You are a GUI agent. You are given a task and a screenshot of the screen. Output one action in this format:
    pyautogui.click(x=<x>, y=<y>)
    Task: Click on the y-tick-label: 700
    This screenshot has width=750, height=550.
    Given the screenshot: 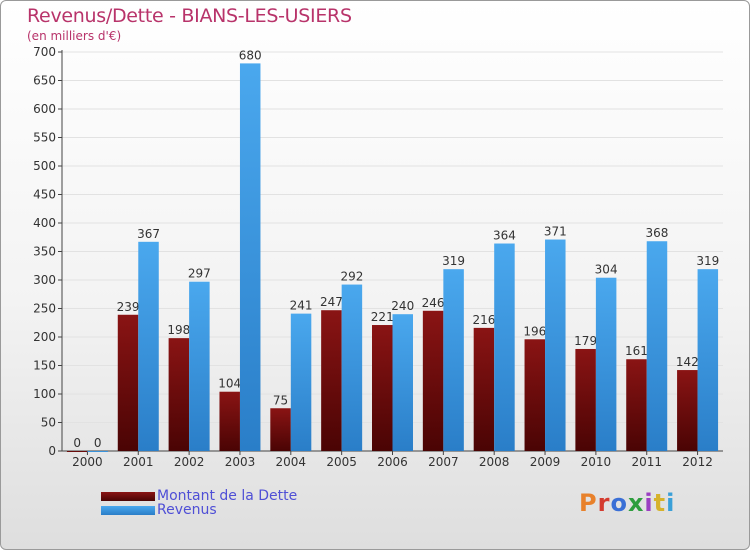 What is the action you would take?
    pyautogui.click(x=44, y=52)
    